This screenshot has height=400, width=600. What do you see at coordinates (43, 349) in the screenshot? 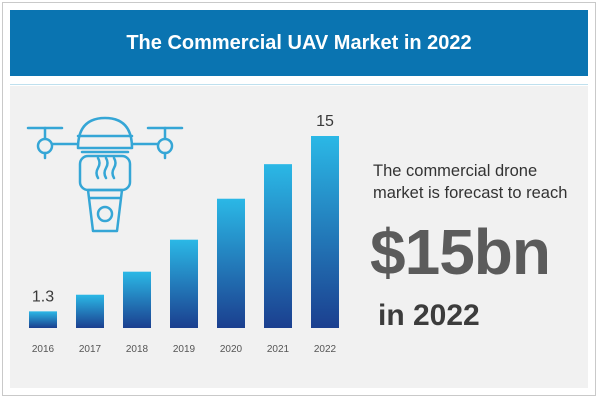
I see `tick-label-2016: 2016` at bounding box center [43, 349].